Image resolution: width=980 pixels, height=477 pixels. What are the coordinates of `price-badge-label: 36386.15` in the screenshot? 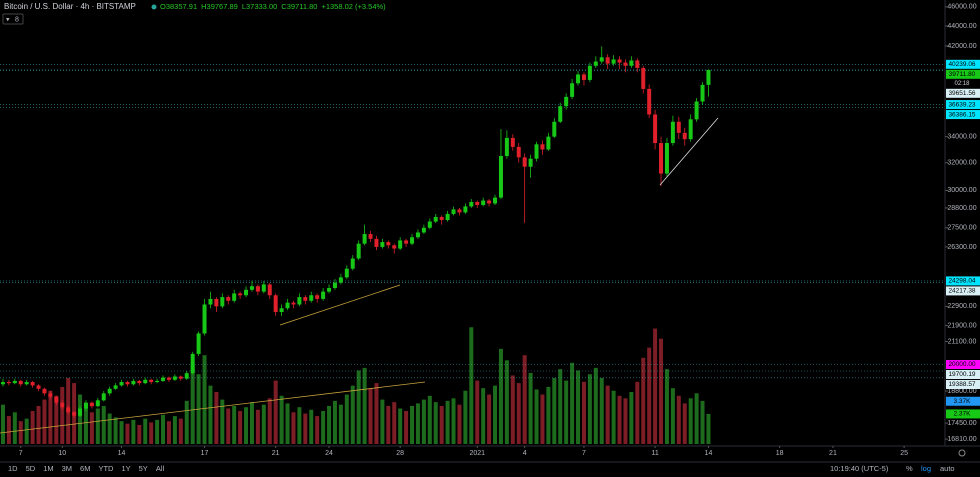 It's located at (961, 114).